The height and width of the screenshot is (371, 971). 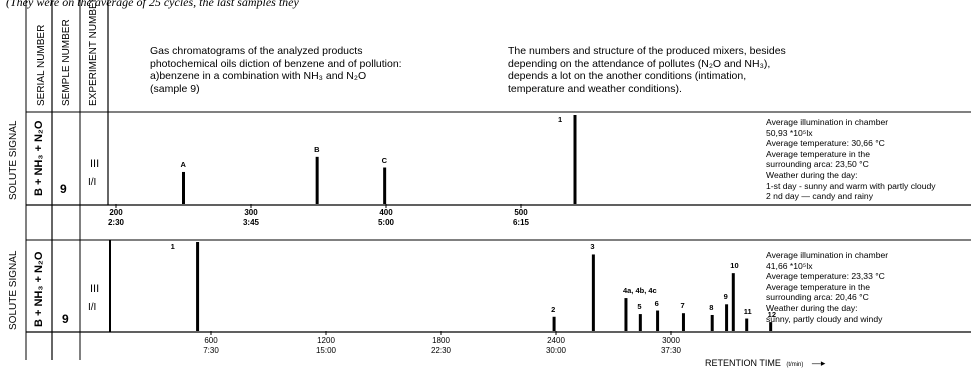 What do you see at coordinates (441, 350) in the screenshot?
I see `x-tick-time-label: 22:30` at bounding box center [441, 350].